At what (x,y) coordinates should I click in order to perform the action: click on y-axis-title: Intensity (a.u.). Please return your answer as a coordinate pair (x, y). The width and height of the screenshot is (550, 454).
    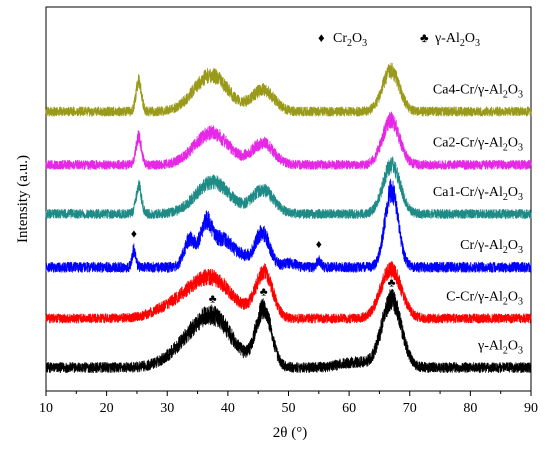
    Looking at the image, I should click on (23, 199).